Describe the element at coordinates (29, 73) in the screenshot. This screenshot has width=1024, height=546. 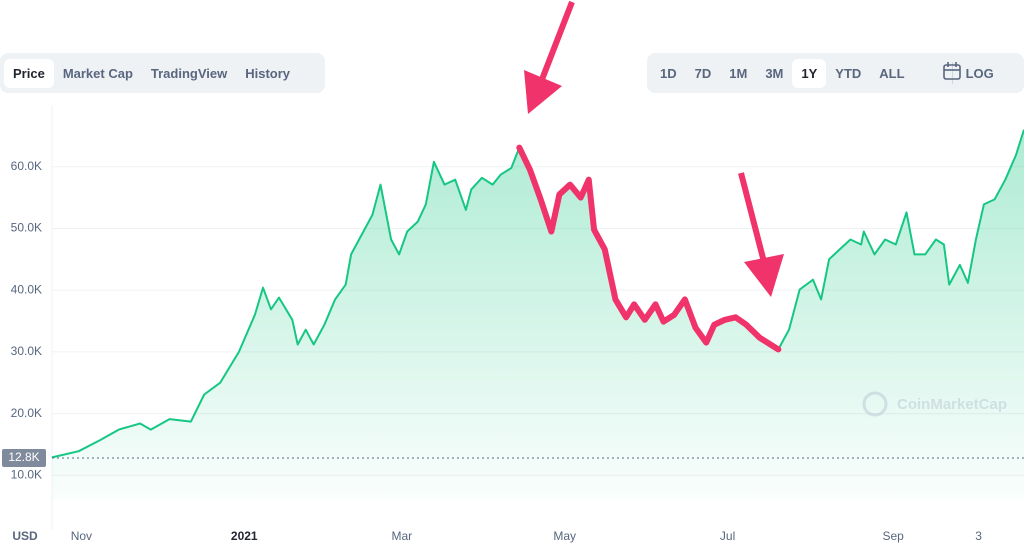
I see `tab-button: Price` at that location.